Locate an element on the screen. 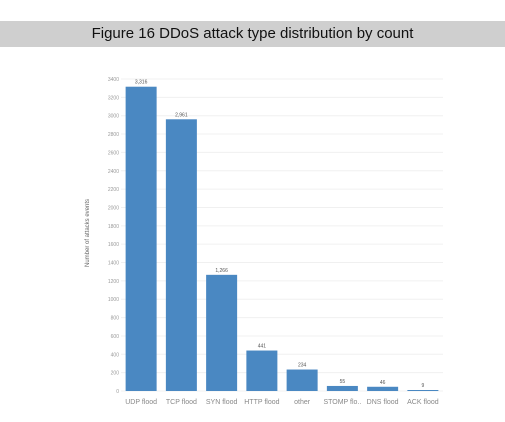 Image resolution: width=505 pixels, height=422 pixels. category-label-3: HTTP flood is located at coordinates (261, 402).